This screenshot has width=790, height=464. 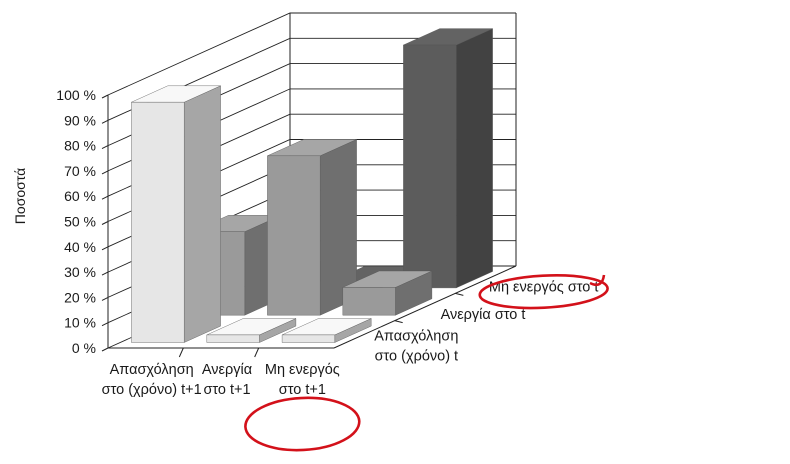 I want to click on category-label: Ανεργία, so click(x=227, y=370).